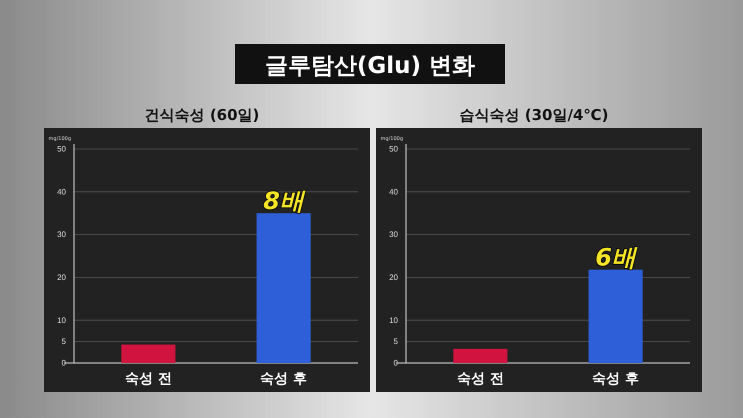 The image size is (743, 418). Describe the element at coordinates (284, 201) in the screenshot. I see `annotation: 8배` at that location.